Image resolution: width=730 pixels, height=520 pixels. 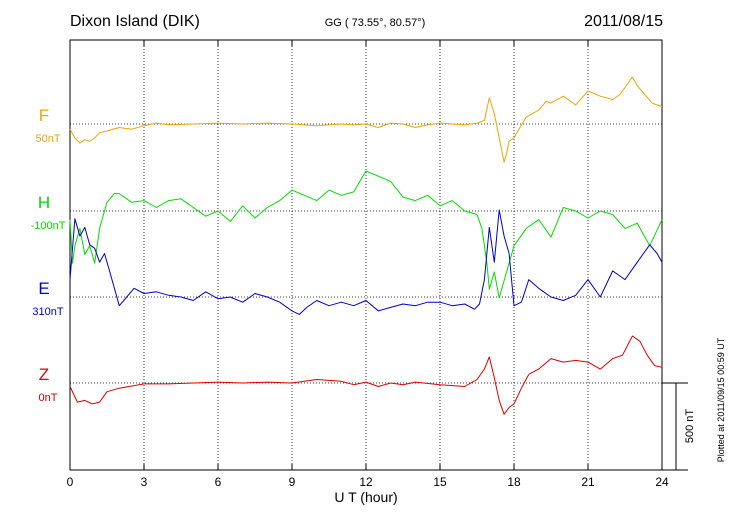 I want to click on x-tick-label-12: 12, so click(x=366, y=482).